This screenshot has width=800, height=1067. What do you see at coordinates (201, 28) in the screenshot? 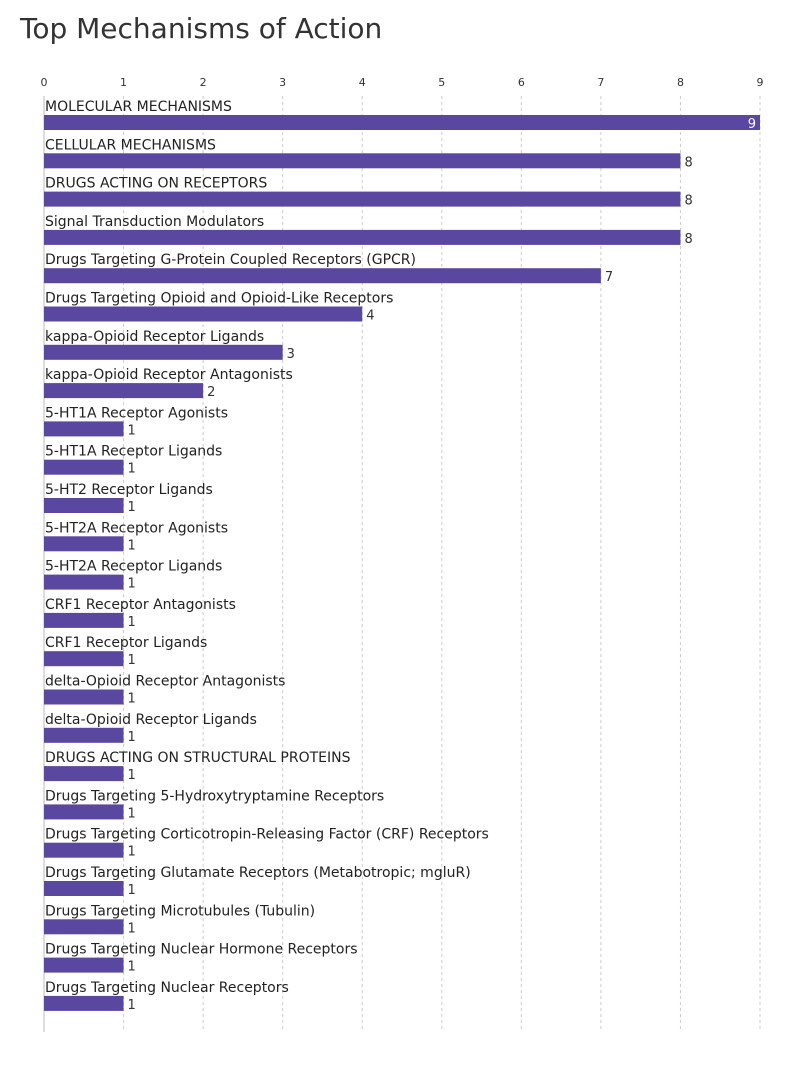
I see `chart-title: Top Mechanisms of Action` at bounding box center [201, 28].